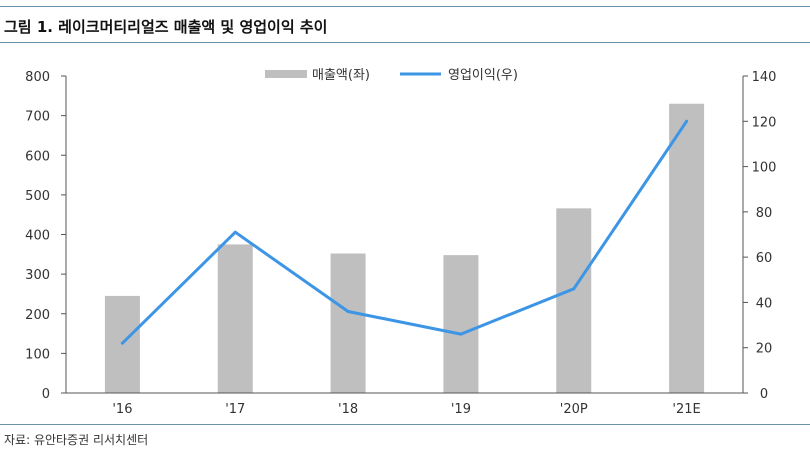 This screenshot has height=455, width=810. I want to click on legend-bar-swatch, so click(286, 74).